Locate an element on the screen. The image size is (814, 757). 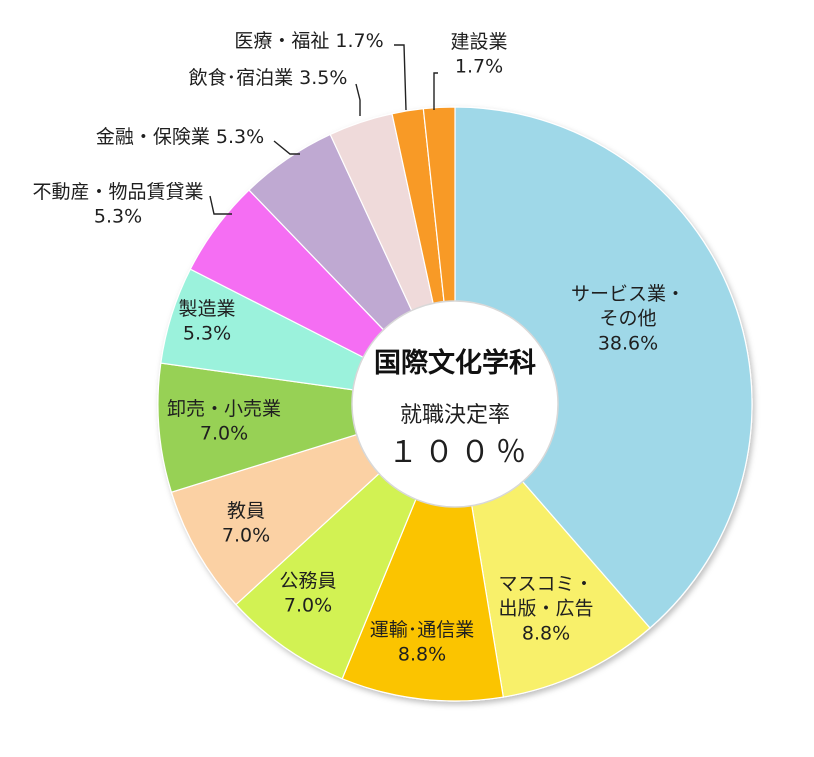
slice-label-line: その他 is located at coordinates (627, 319).